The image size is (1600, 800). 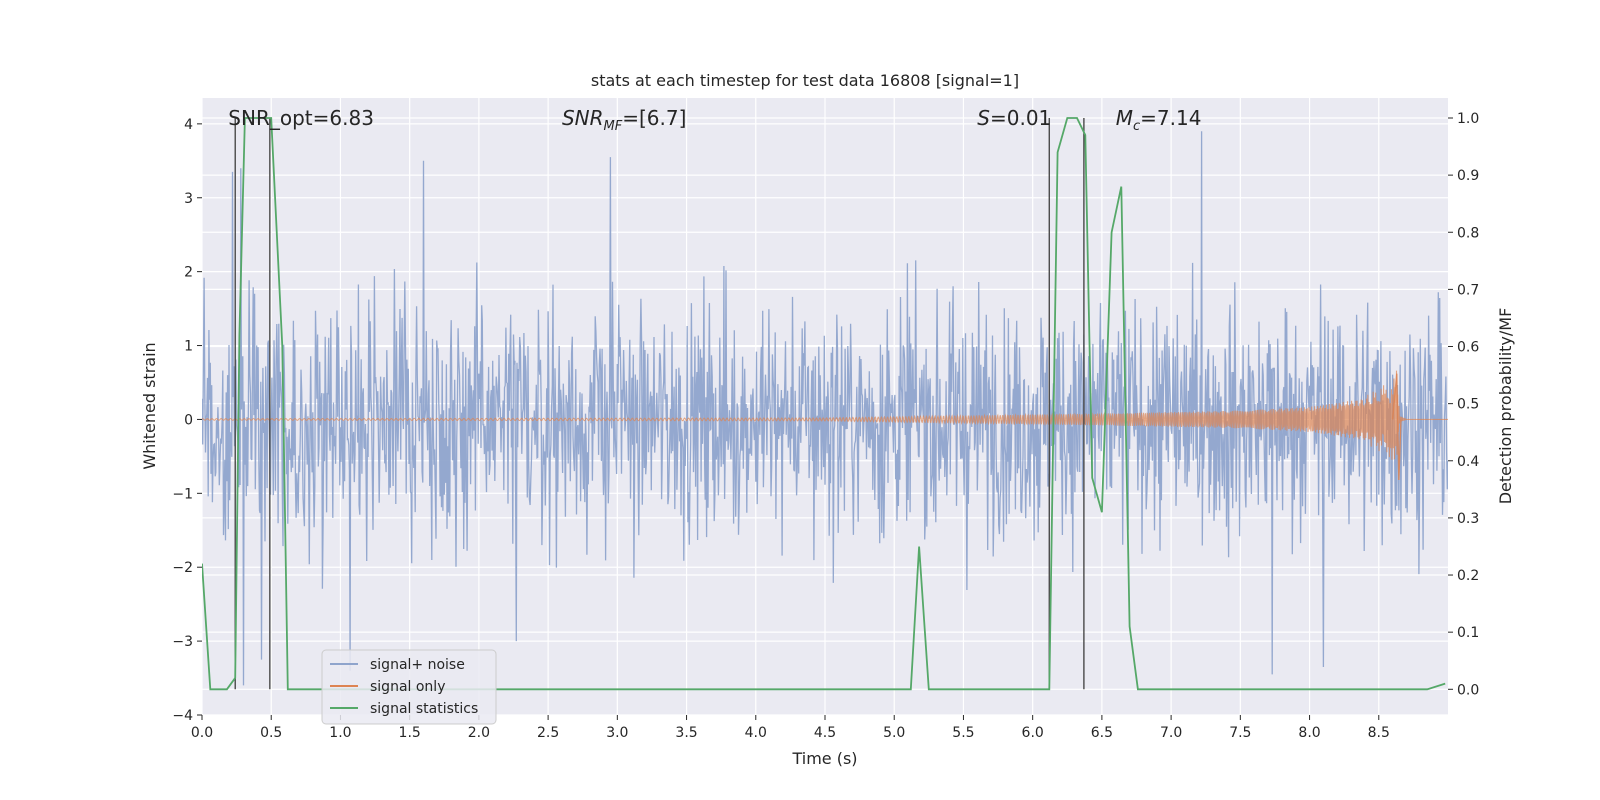 What do you see at coordinates (188, 125) in the screenshot?
I see `y-left-tick-label: 4` at bounding box center [188, 125].